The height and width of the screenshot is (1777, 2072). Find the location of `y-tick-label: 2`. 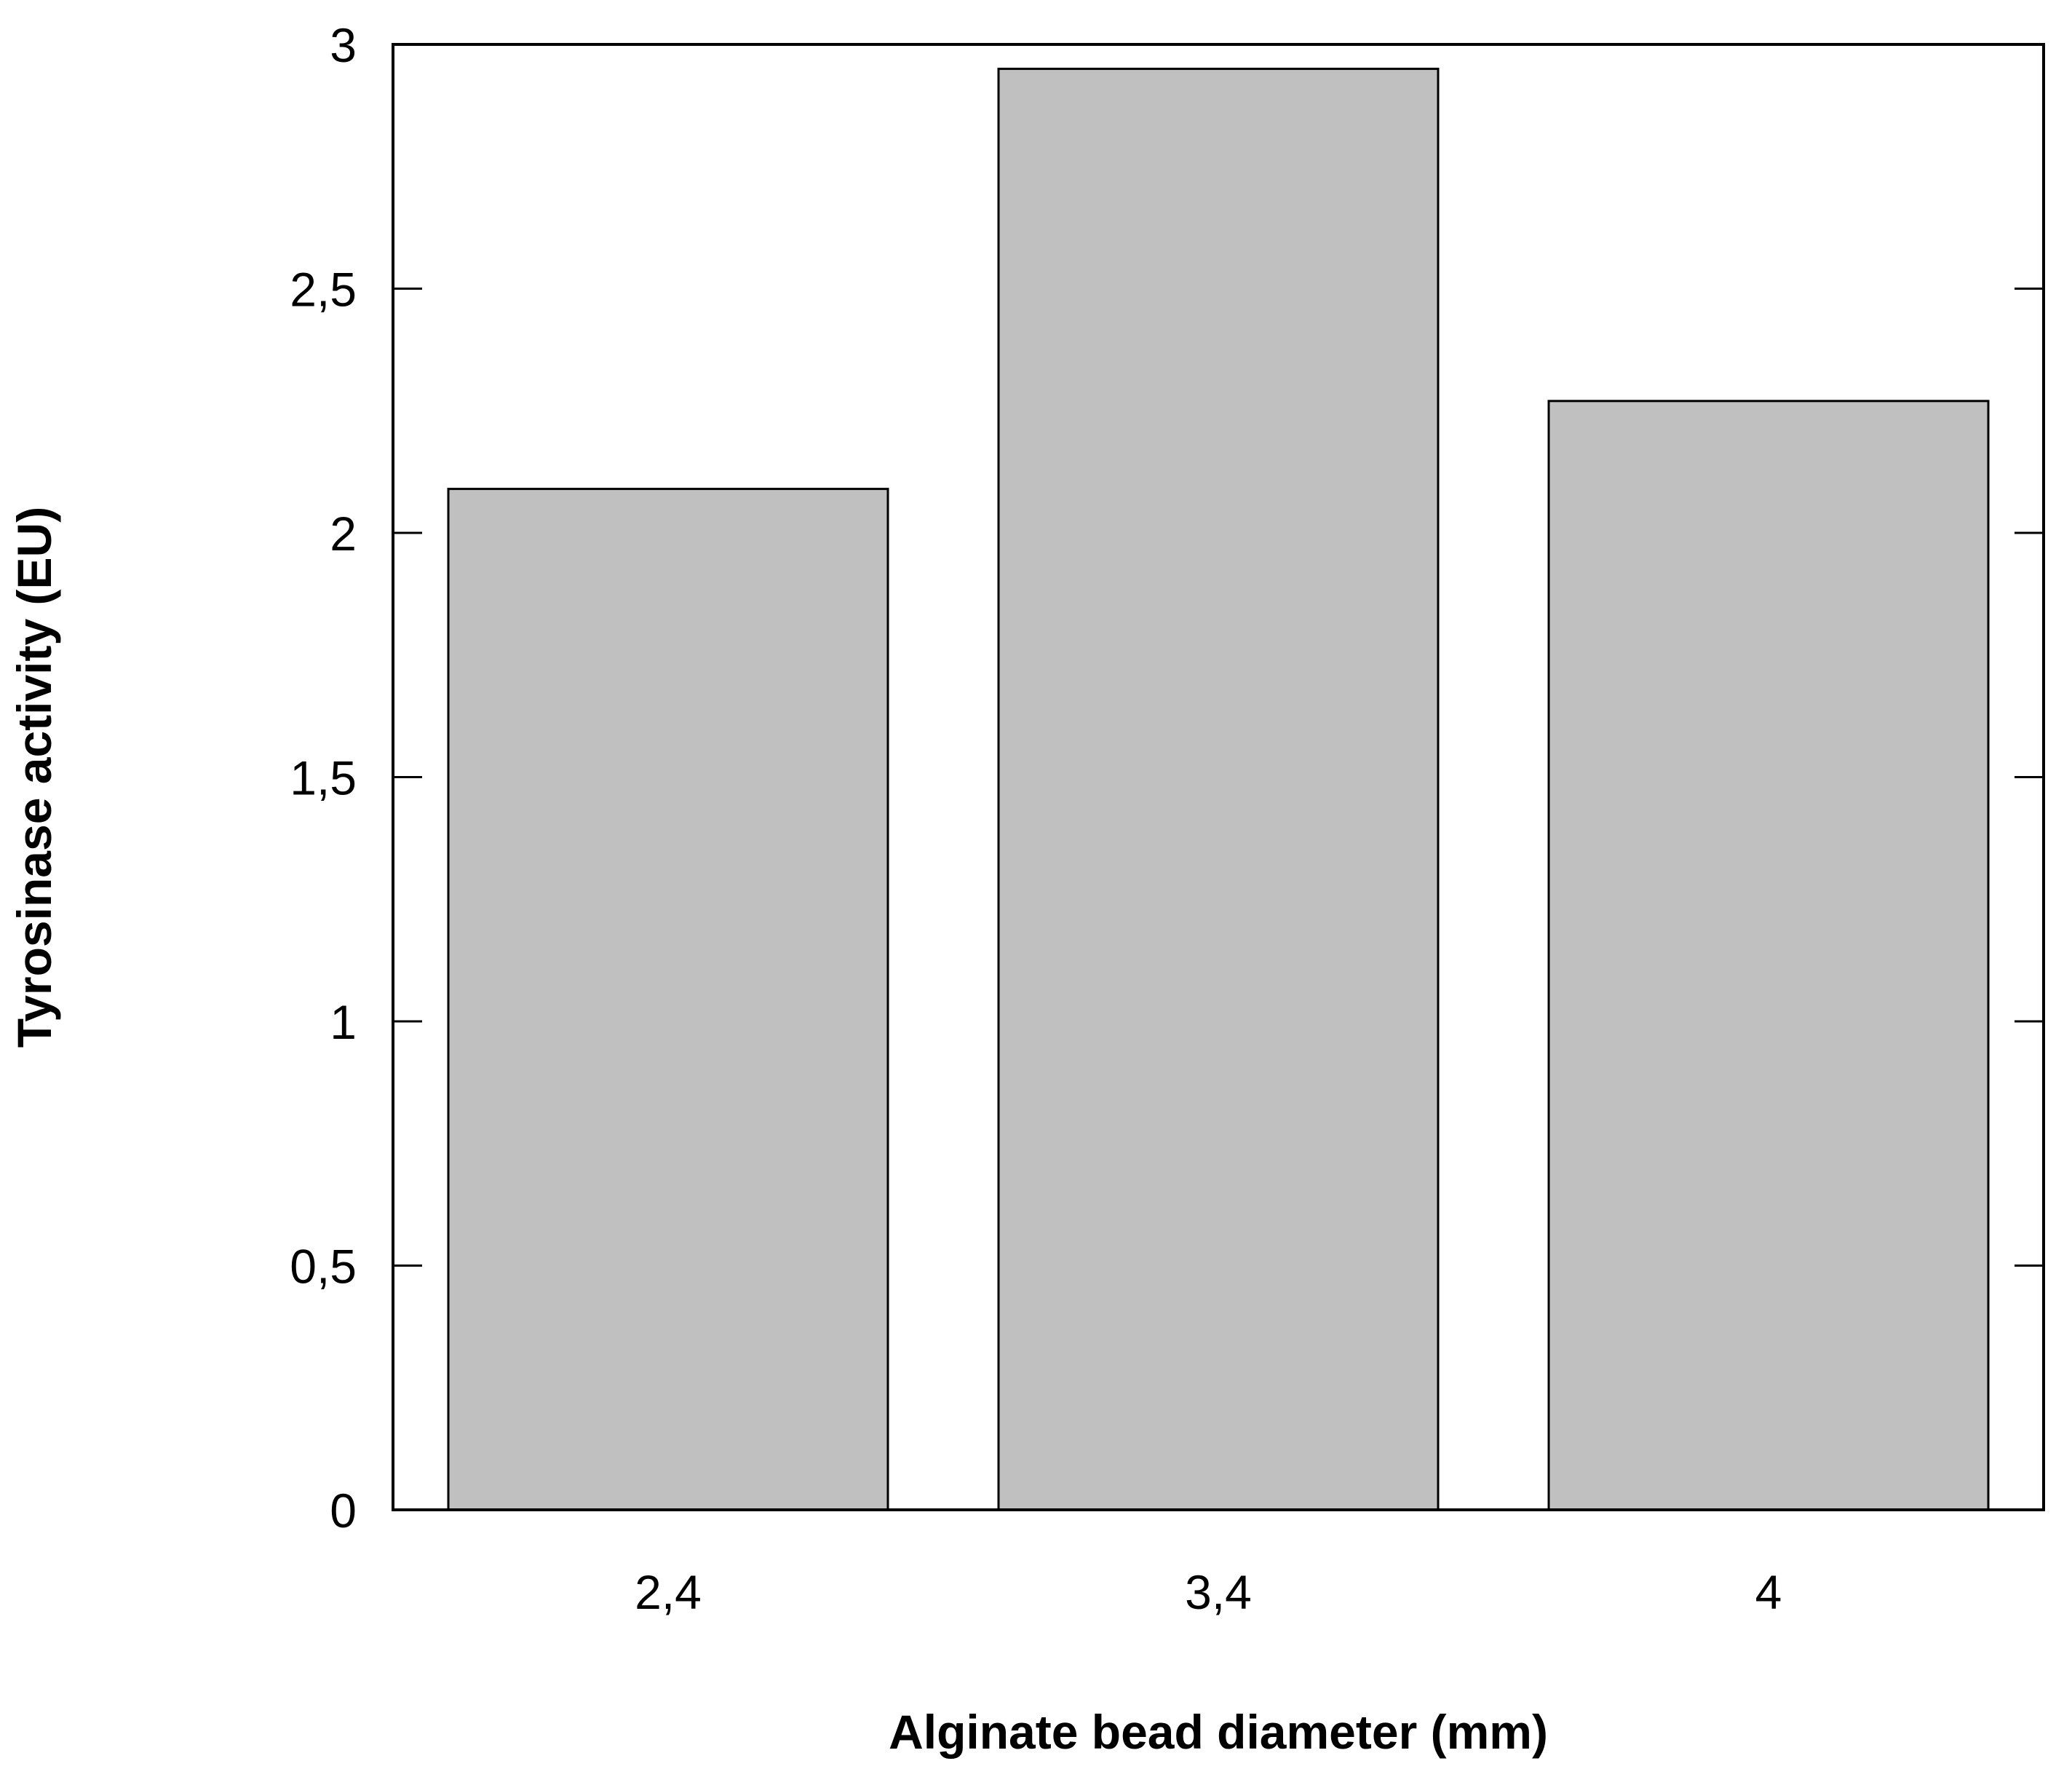

y-tick-label: 2 is located at coordinates (343, 534).